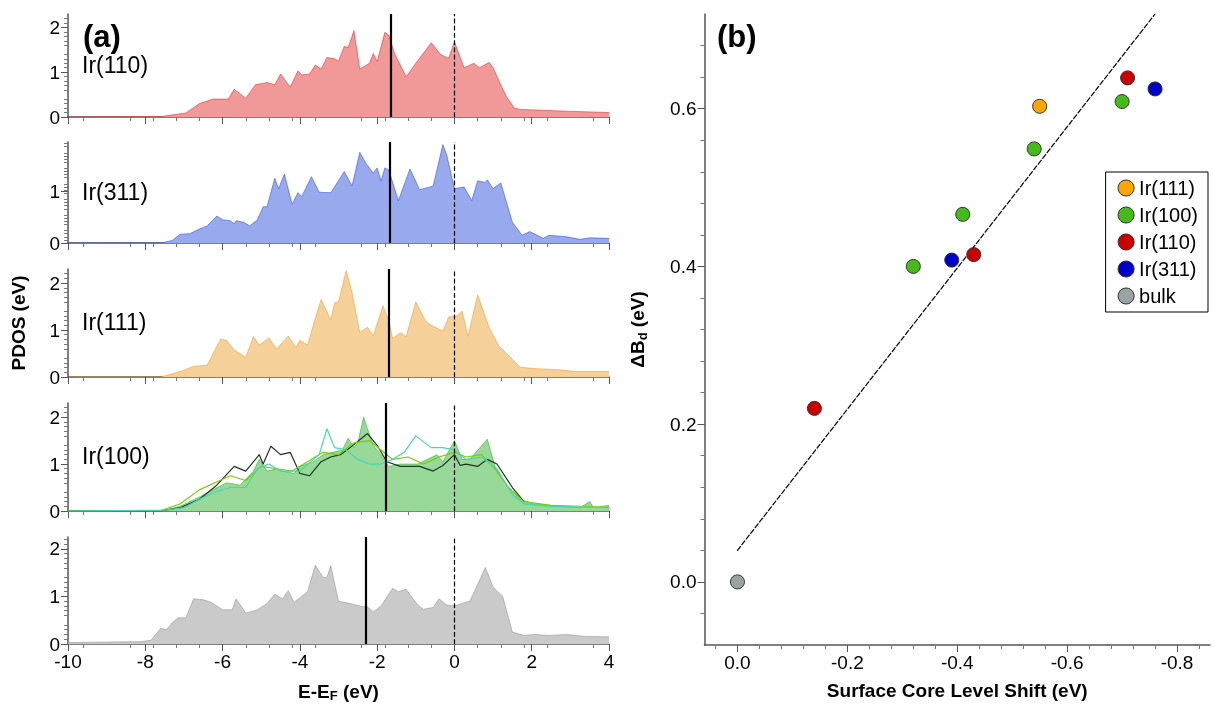  What do you see at coordinates (957, 662) in the screenshot?
I see `x-tick-label: -0.4` at bounding box center [957, 662].